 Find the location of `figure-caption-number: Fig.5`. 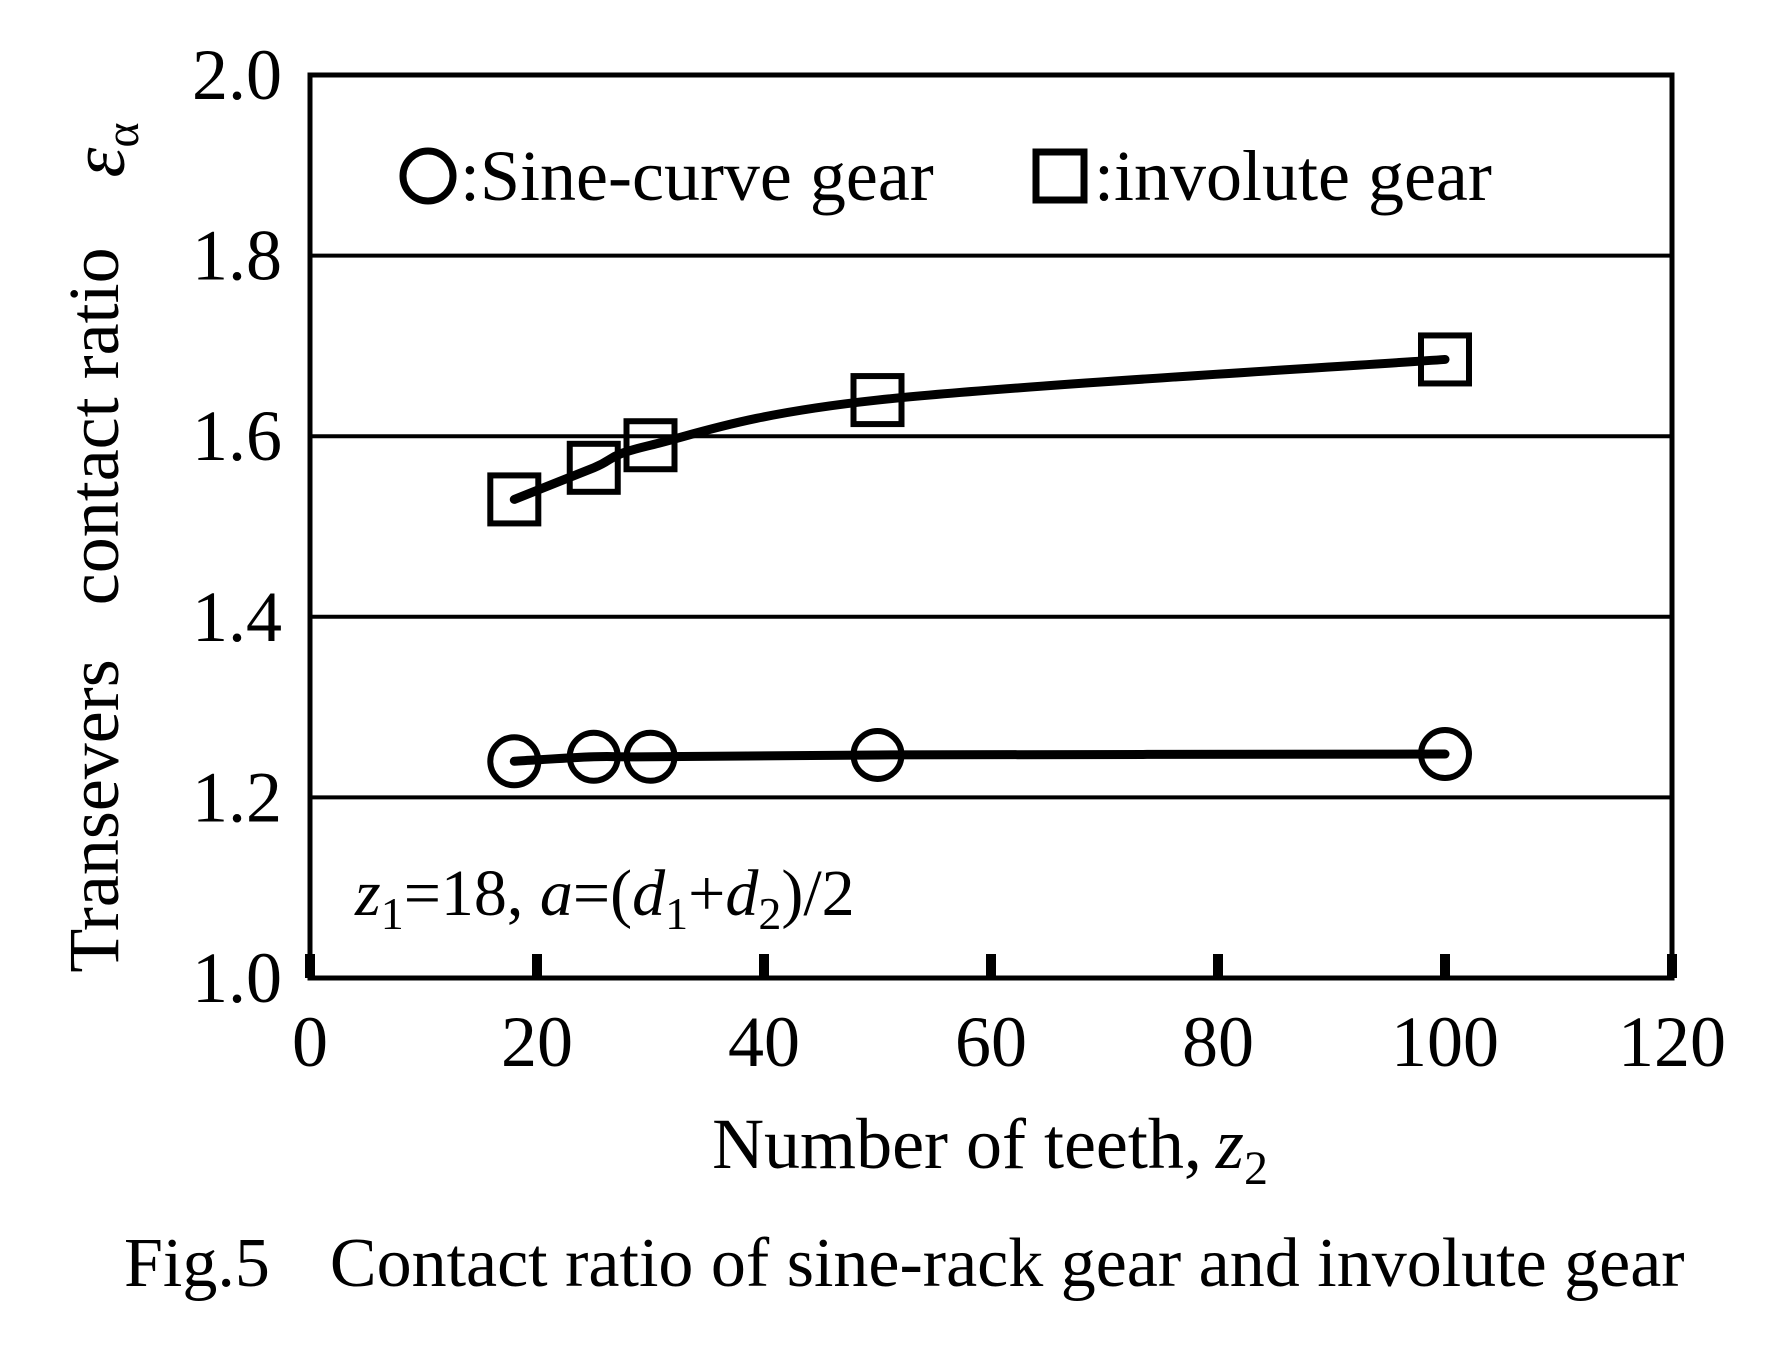

figure-caption-number: Fig.5 is located at coordinates (197, 1263).